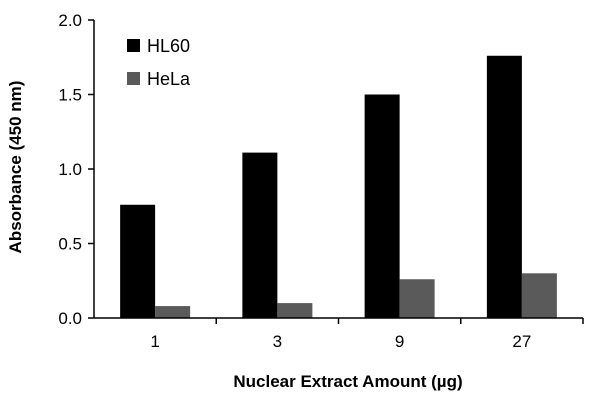 The width and height of the screenshot is (600, 400). What do you see at coordinates (154, 341) in the screenshot?
I see `x-tick-label: 1` at bounding box center [154, 341].